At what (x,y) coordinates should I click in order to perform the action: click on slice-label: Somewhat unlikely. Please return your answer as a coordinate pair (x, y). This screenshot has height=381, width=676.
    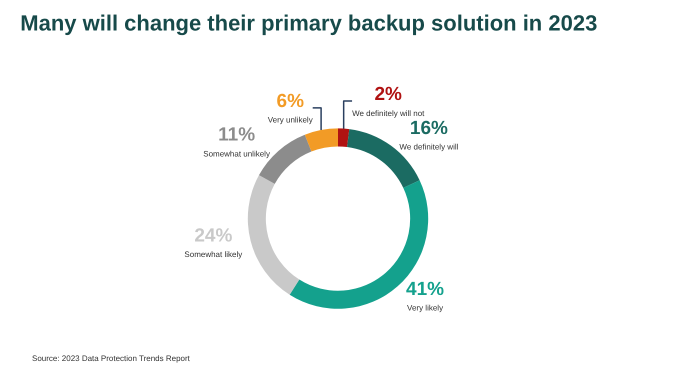
    Looking at the image, I should click on (236, 153).